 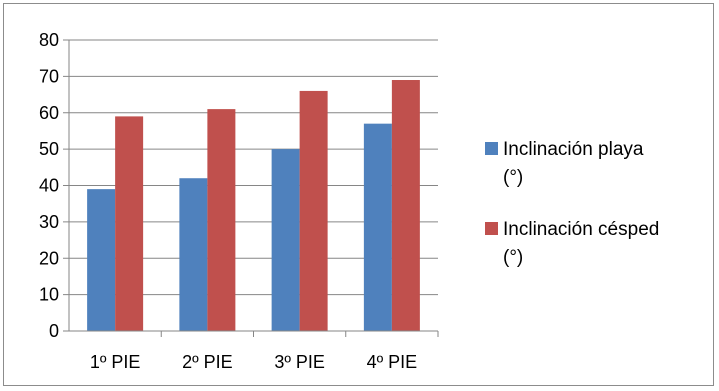 What do you see at coordinates (491, 228) in the screenshot?
I see `legend-swatch-cesped` at bounding box center [491, 228].